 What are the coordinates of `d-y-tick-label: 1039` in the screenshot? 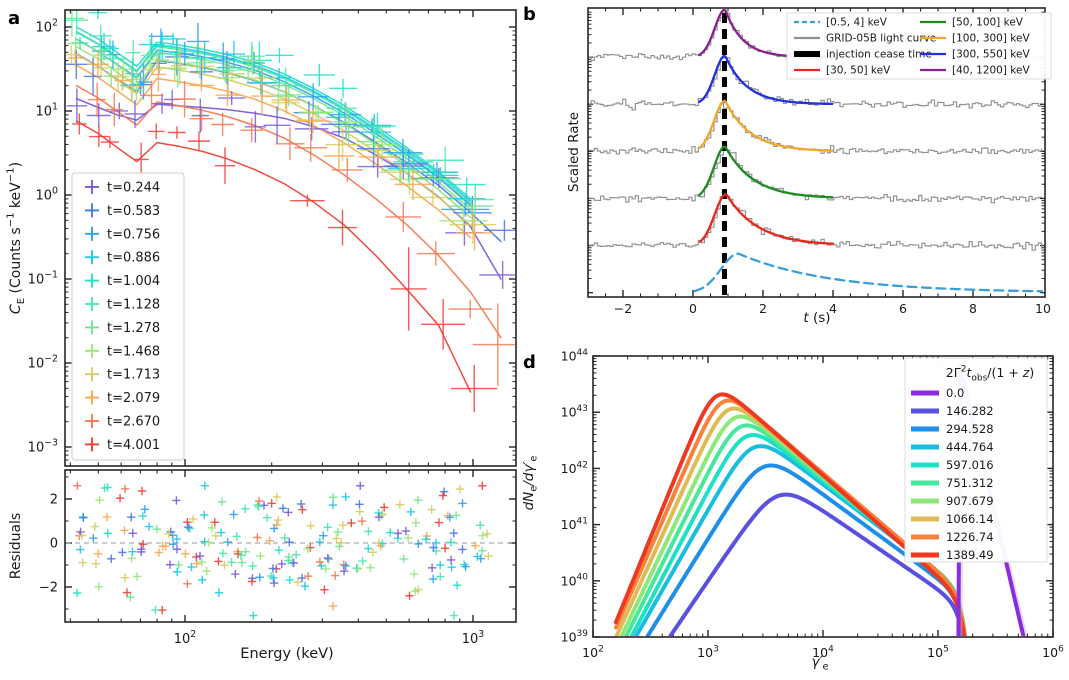 It's located at (575, 637).